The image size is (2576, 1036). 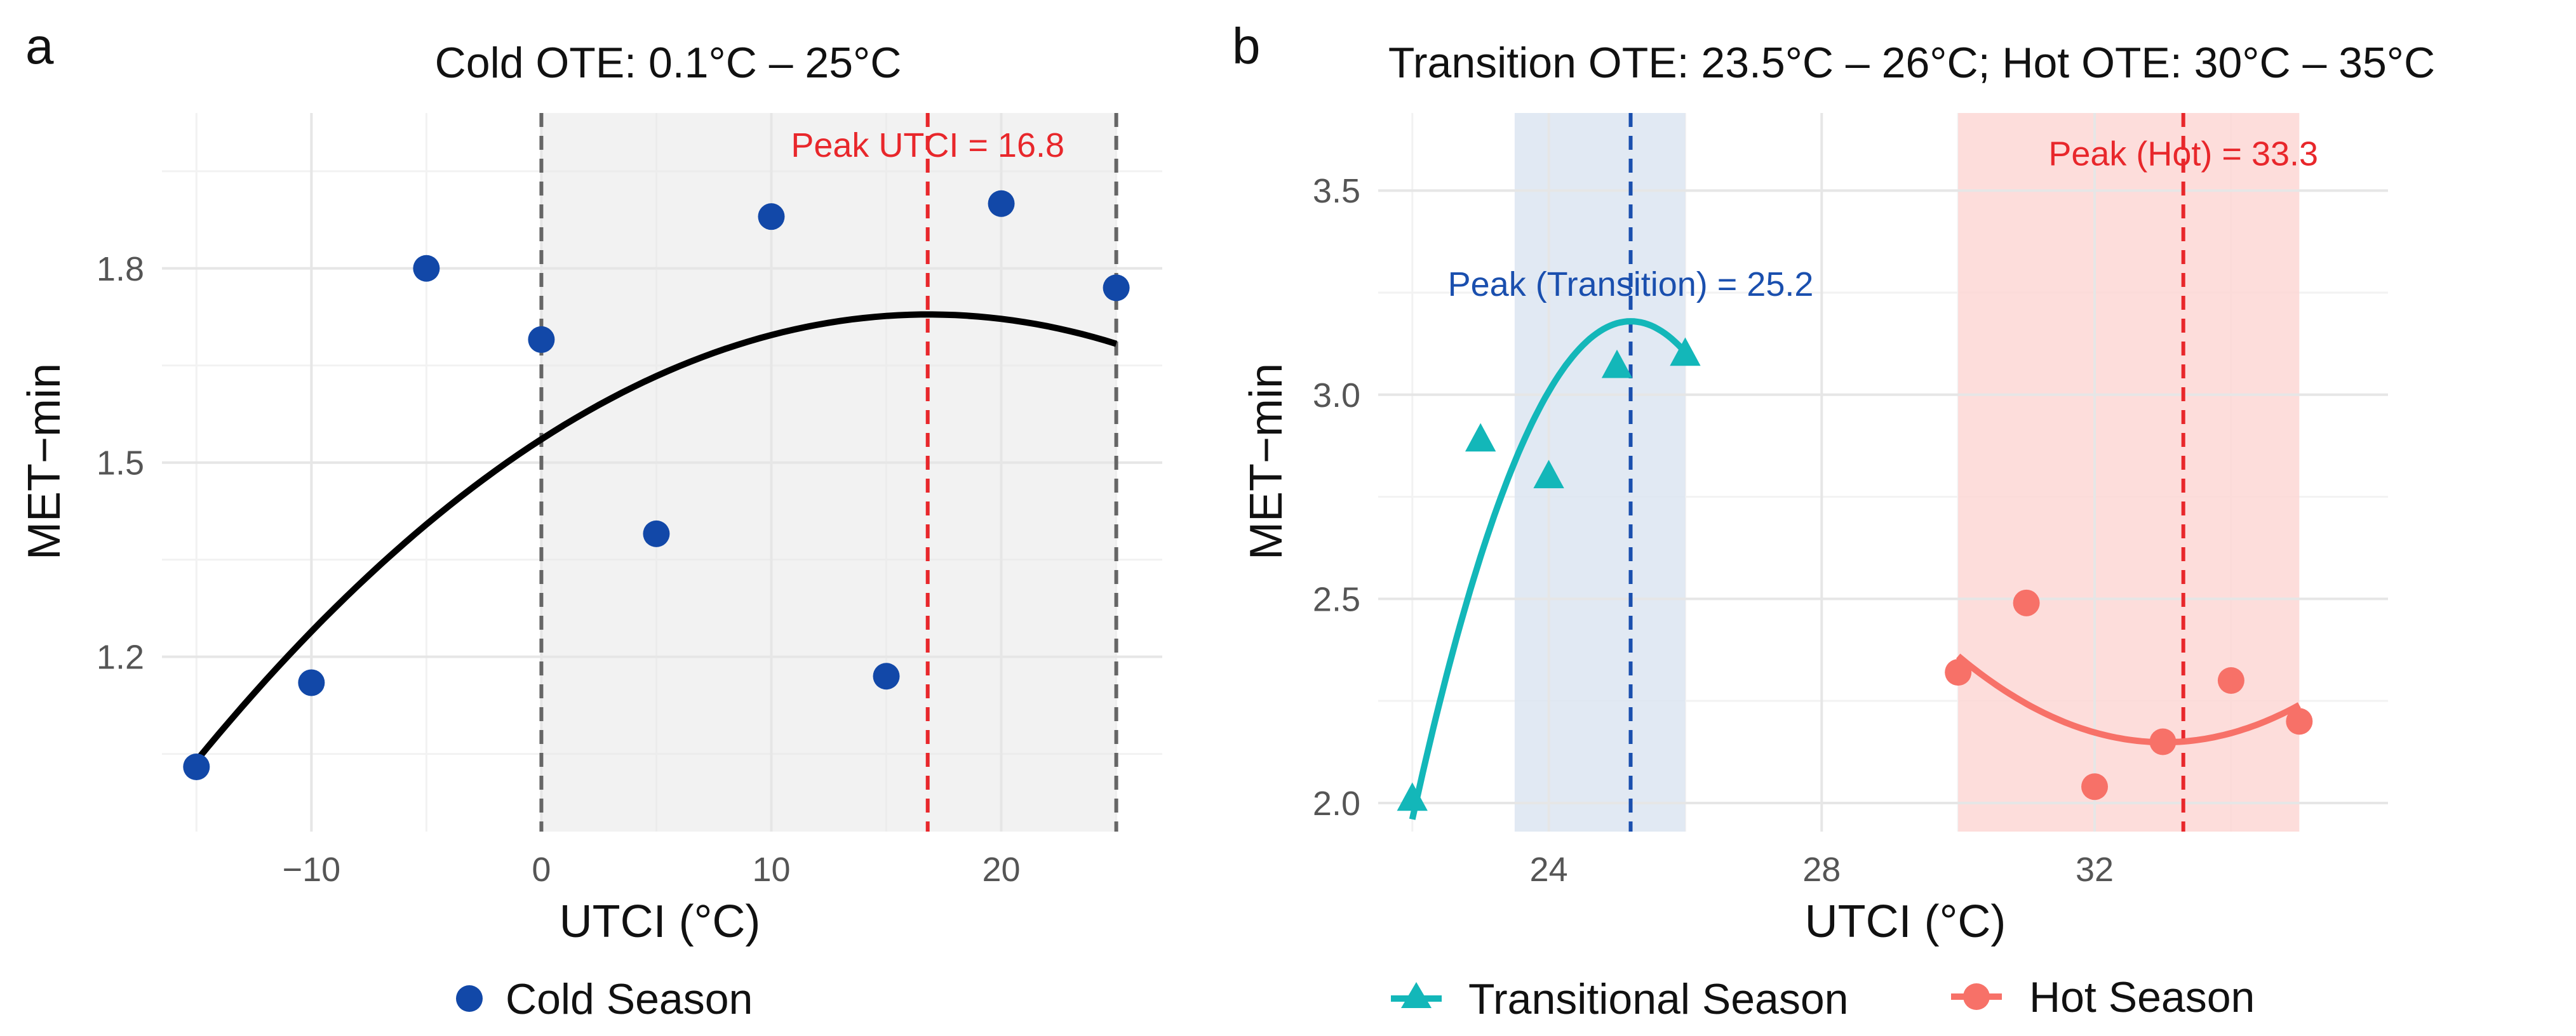 What do you see at coordinates (1002, 870) in the screenshot?
I see `panel-a-x-tick-label: 20` at bounding box center [1002, 870].